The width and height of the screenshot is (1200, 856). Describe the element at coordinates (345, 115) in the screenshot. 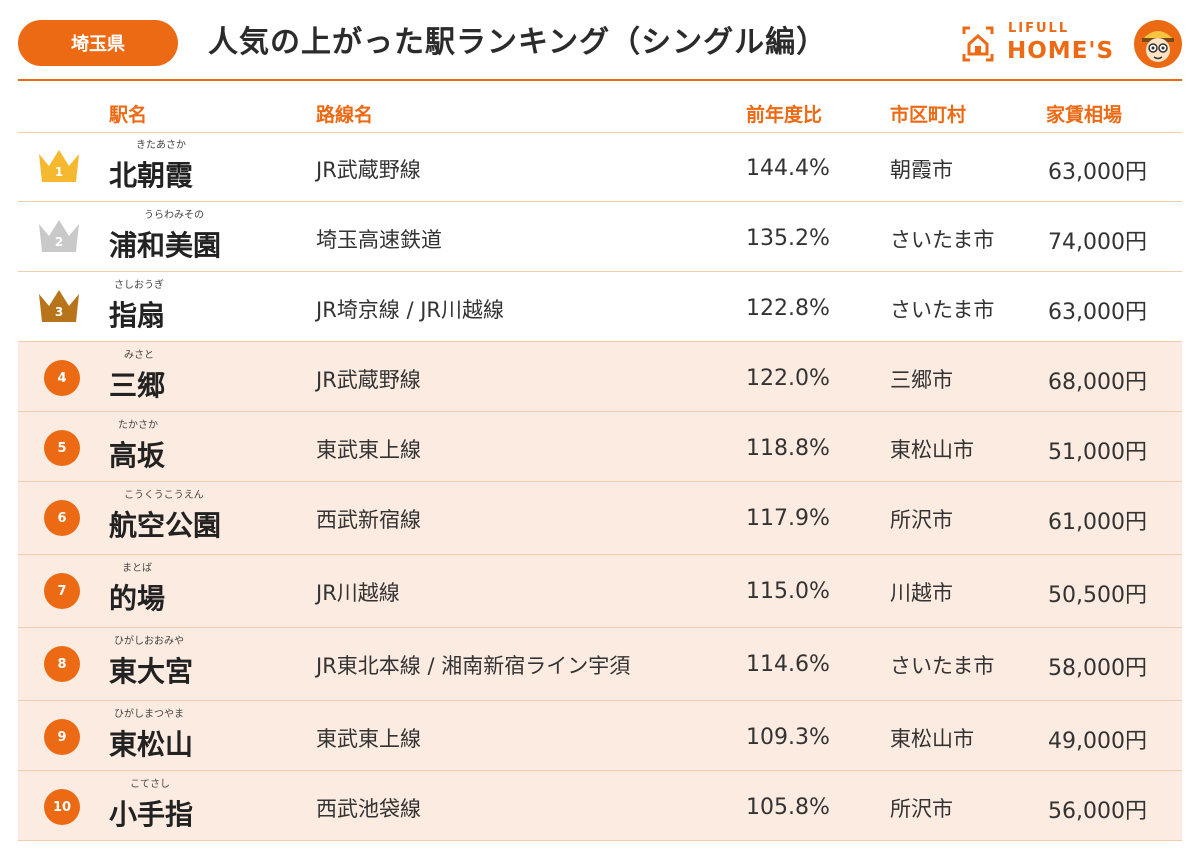

I see `header-line: 路線名` at that location.